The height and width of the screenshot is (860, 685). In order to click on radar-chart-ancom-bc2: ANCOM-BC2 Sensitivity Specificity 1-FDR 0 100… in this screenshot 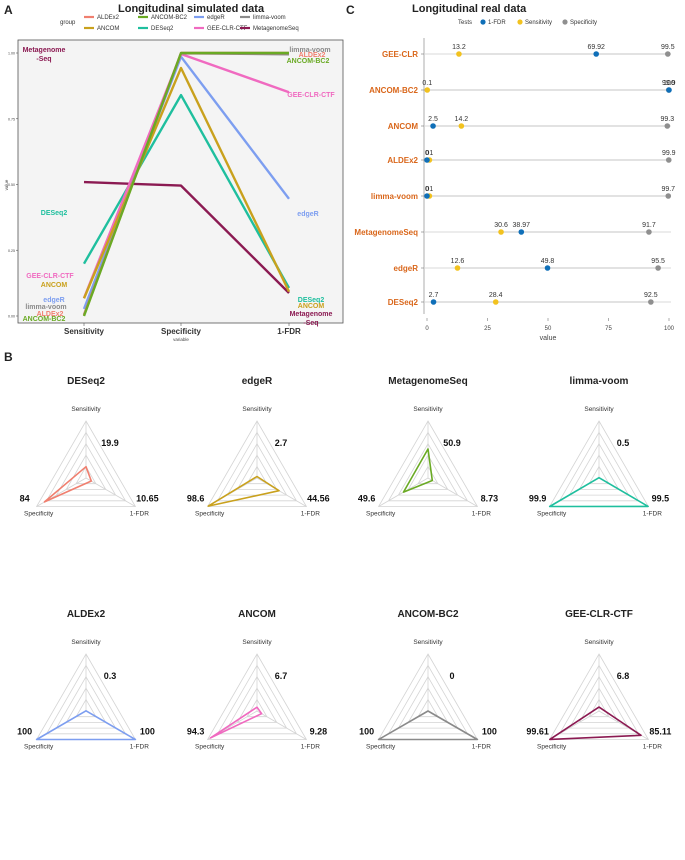, I will do `click(428, 680)`.